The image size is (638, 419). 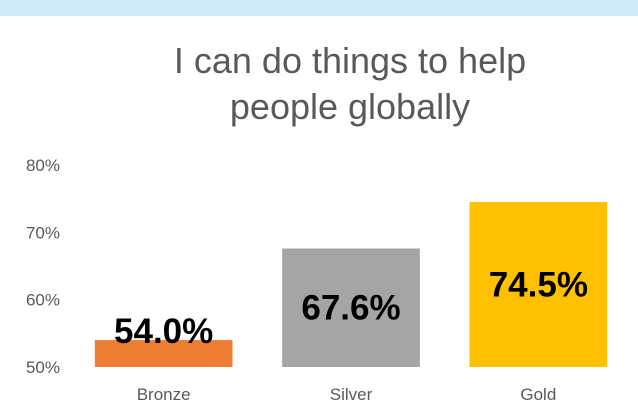 I want to click on bar-bronze, so click(x=163, y=353).